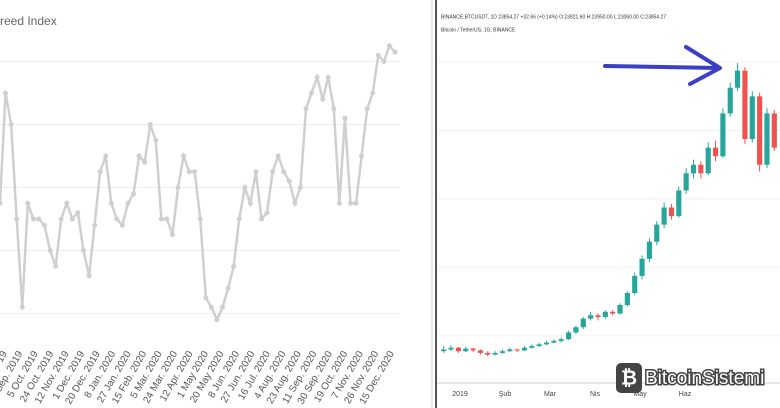 This screenshot has height=408, width=780. What do you see at coordinates (629, 378) in the screenshot?
I see `watermark-logo-symbol: ₿` at bounding box center [629, 378].